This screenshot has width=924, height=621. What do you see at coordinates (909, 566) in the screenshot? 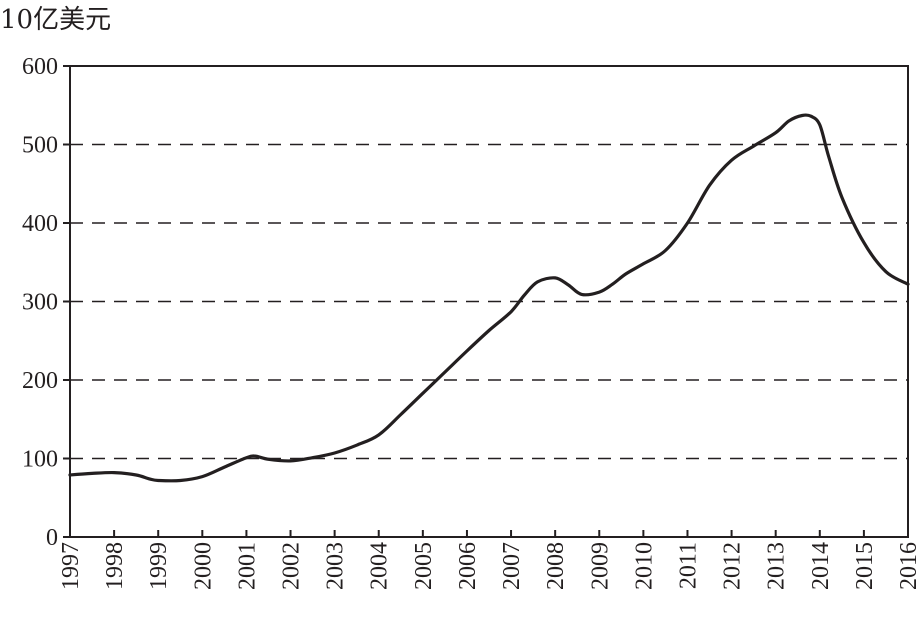
I see `x-tick-label-2016: 2016` at bounding box center [909, 566].